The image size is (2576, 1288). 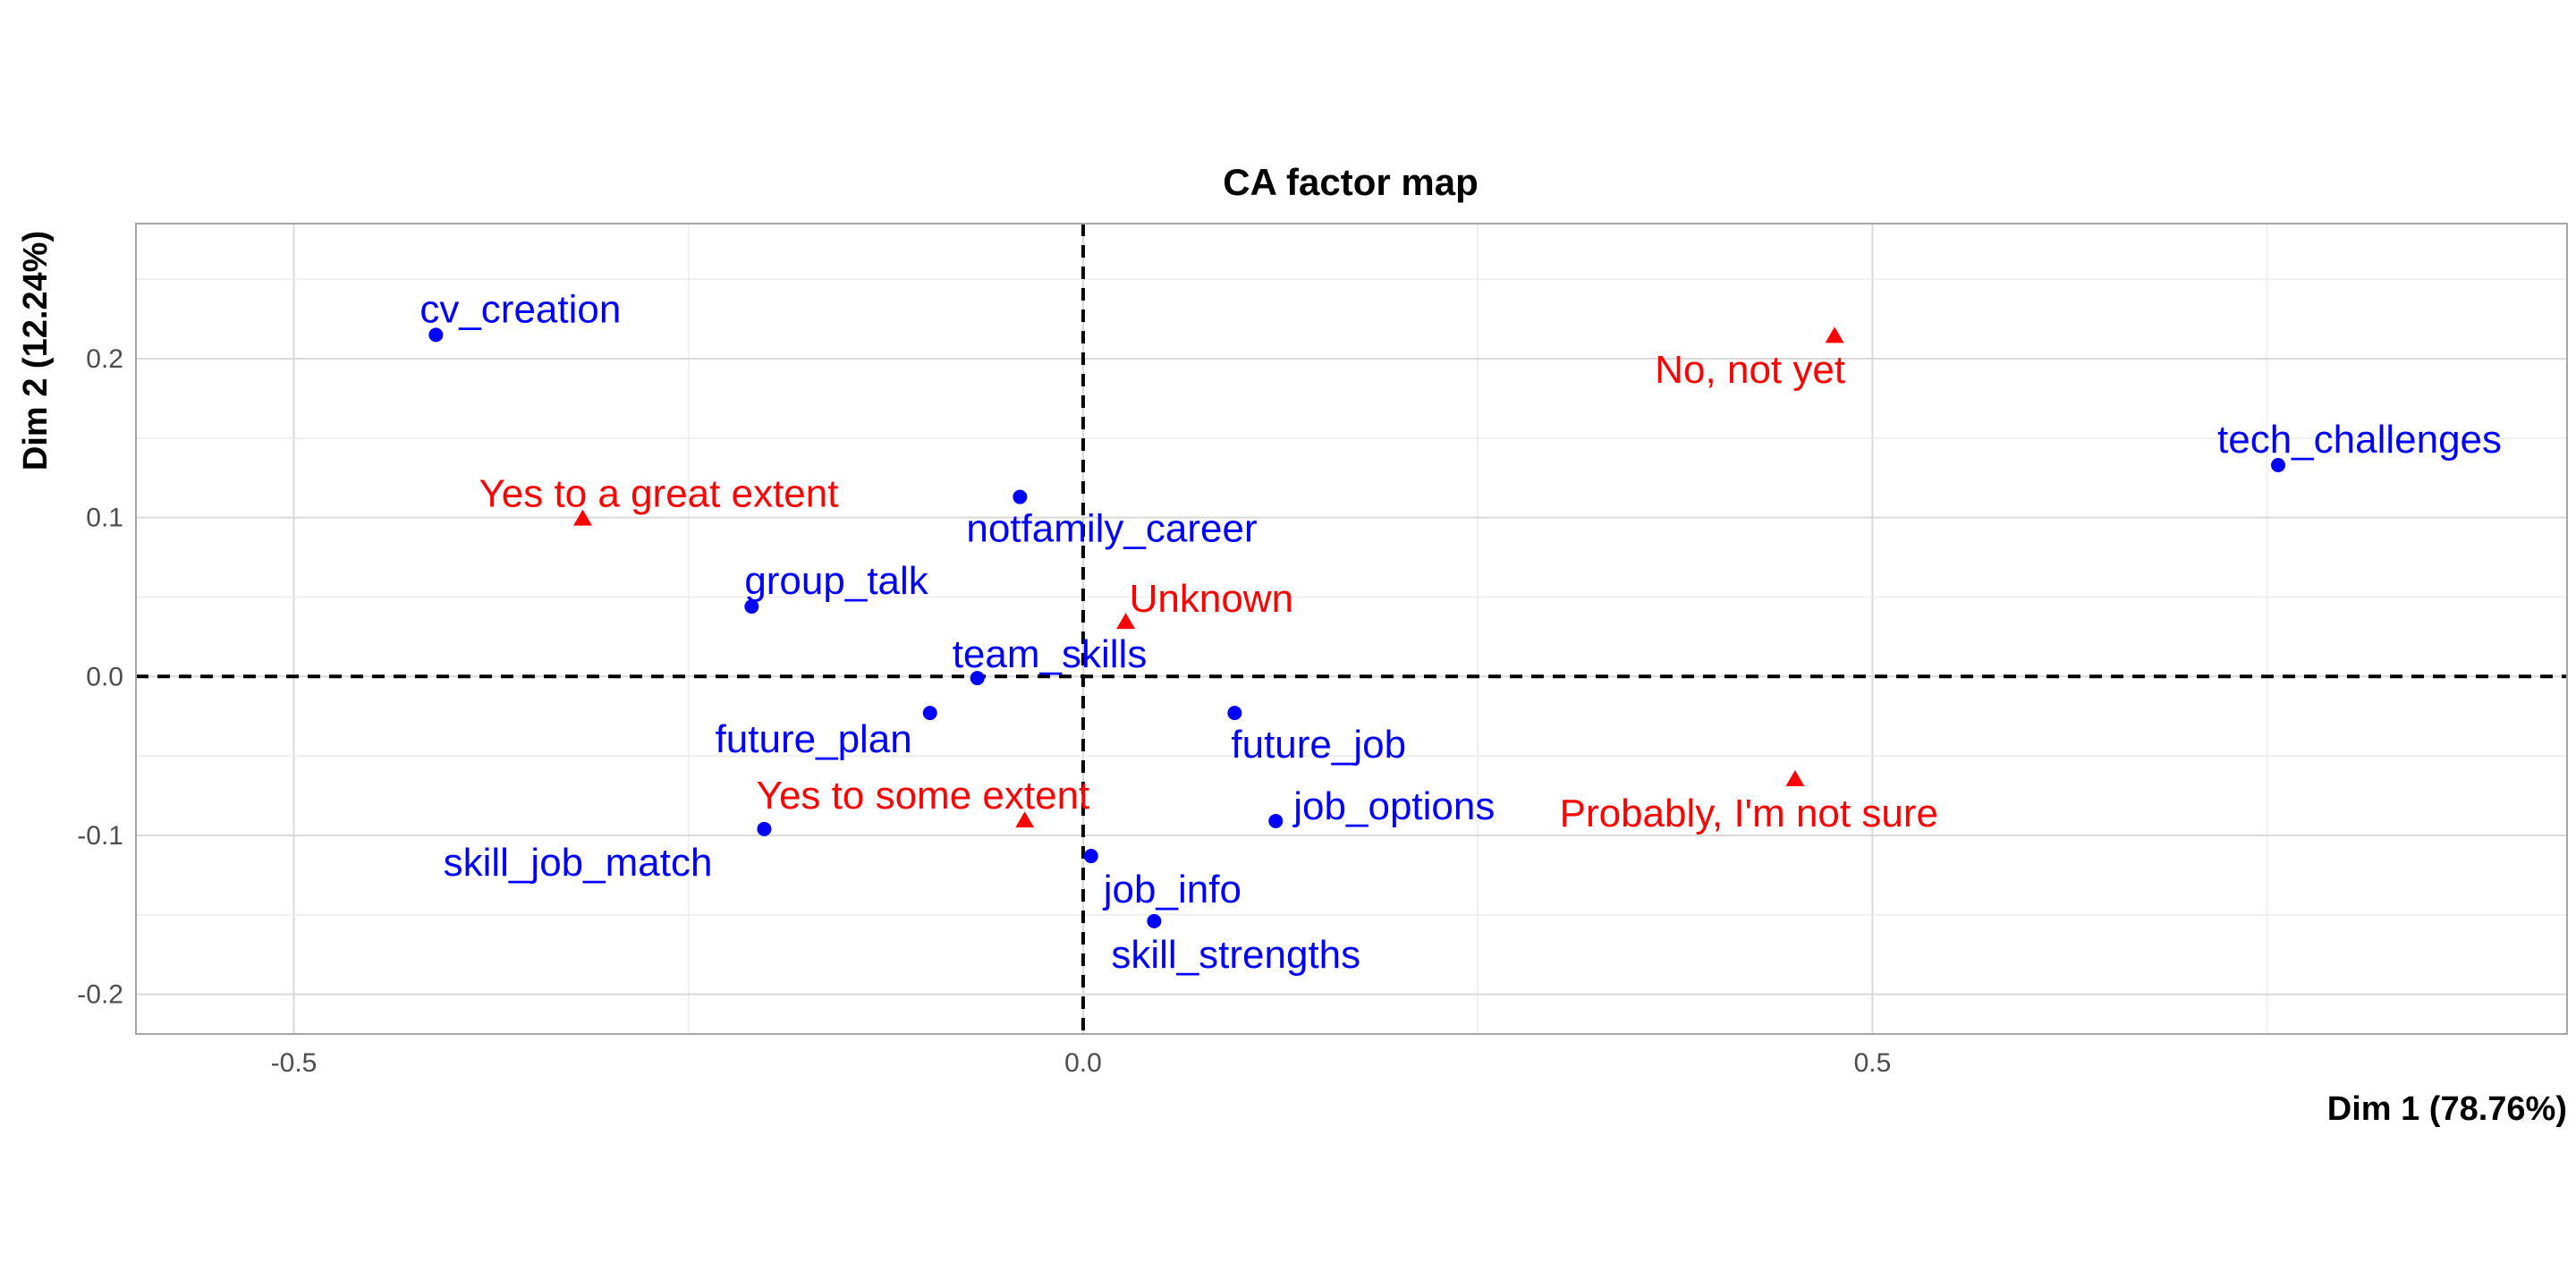 What do you see at coordinates (578, 863) in the screenshot?
I see `label-skill-job-match: skill_job_match` at bounding box center [578, 863].